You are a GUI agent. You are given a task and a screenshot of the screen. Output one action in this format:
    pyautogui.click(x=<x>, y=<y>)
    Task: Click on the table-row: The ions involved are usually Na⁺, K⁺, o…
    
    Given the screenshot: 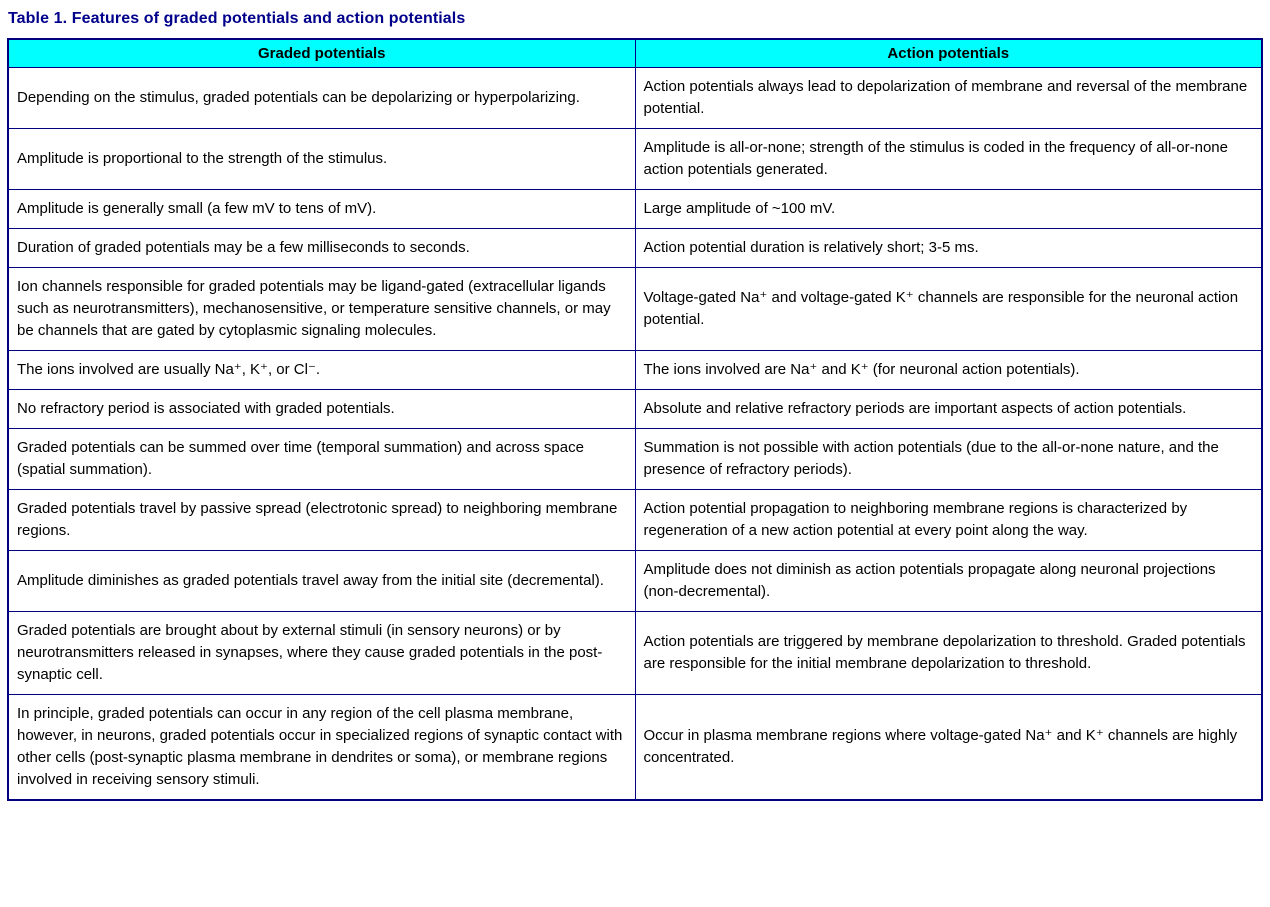 What is the action you would take?
    pyautogui.click(x=635, y=370)
    